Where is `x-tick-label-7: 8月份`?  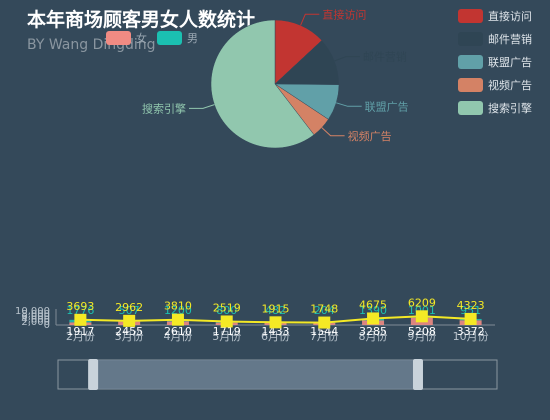
x-tick-label-7: 8月份 is located at coordinates (373, 336).